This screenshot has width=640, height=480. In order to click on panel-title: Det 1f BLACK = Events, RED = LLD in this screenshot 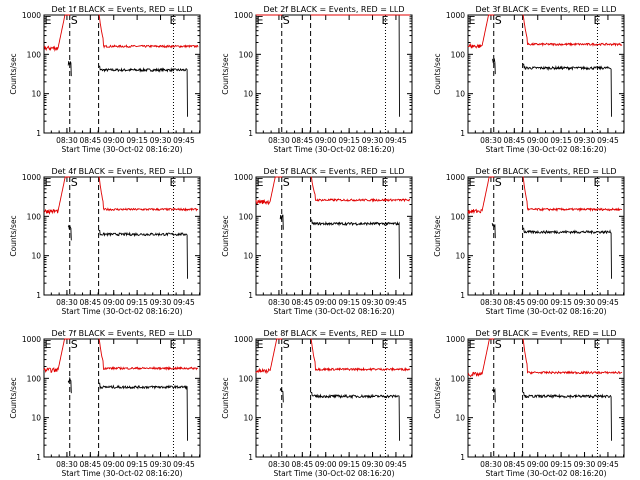, I will do `click(121, 9)`.